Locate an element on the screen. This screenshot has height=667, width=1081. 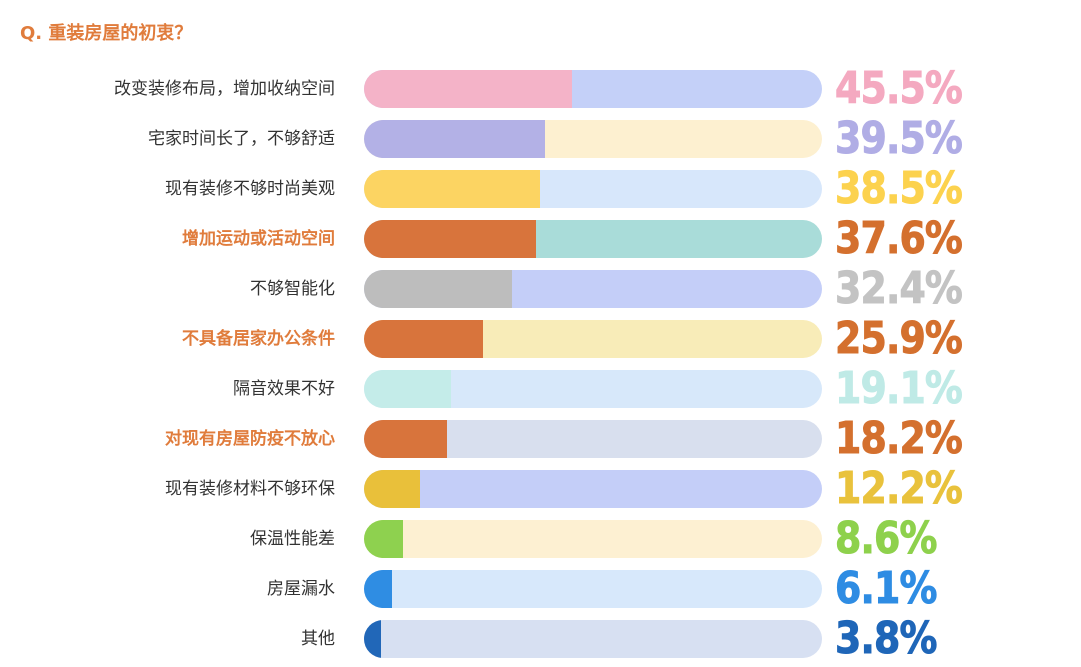
category-label: 改变装修布局，增加收纳空间 is located at coordinates (224, 89).